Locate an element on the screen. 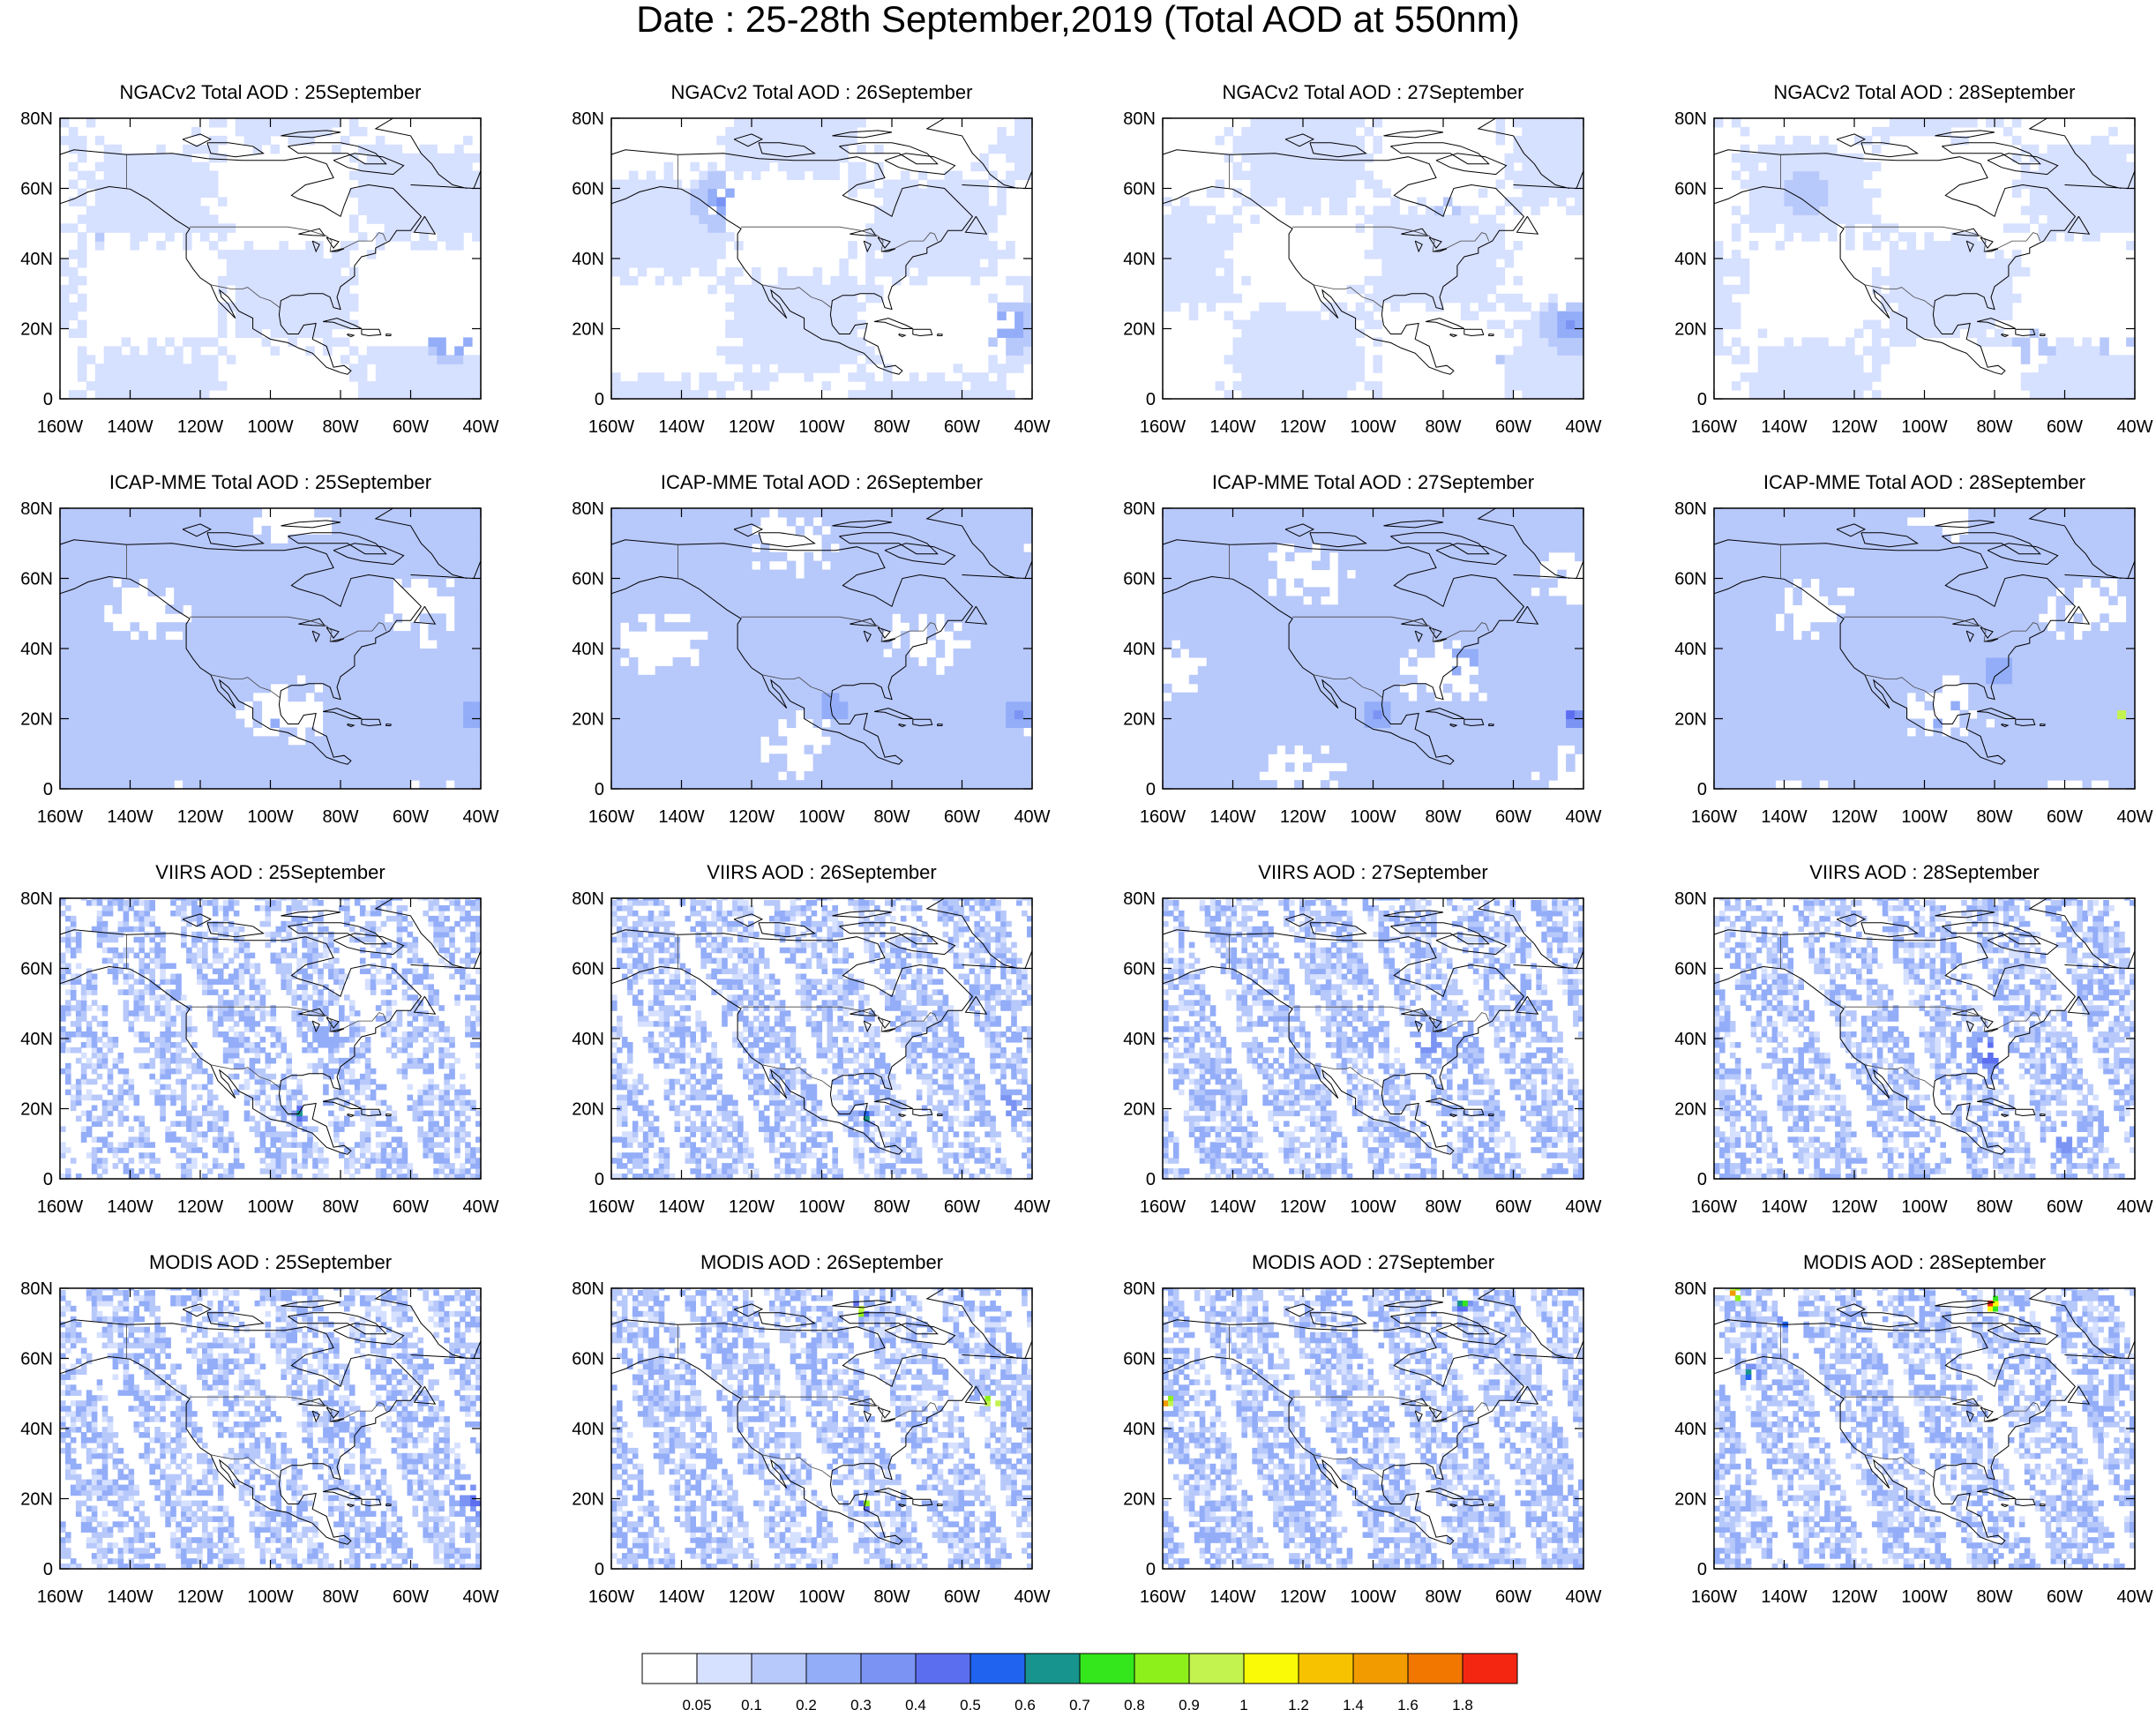 The height and width of the screenshot is (1710, 2156). coastline-lake is located at coordinates (1415, 232).